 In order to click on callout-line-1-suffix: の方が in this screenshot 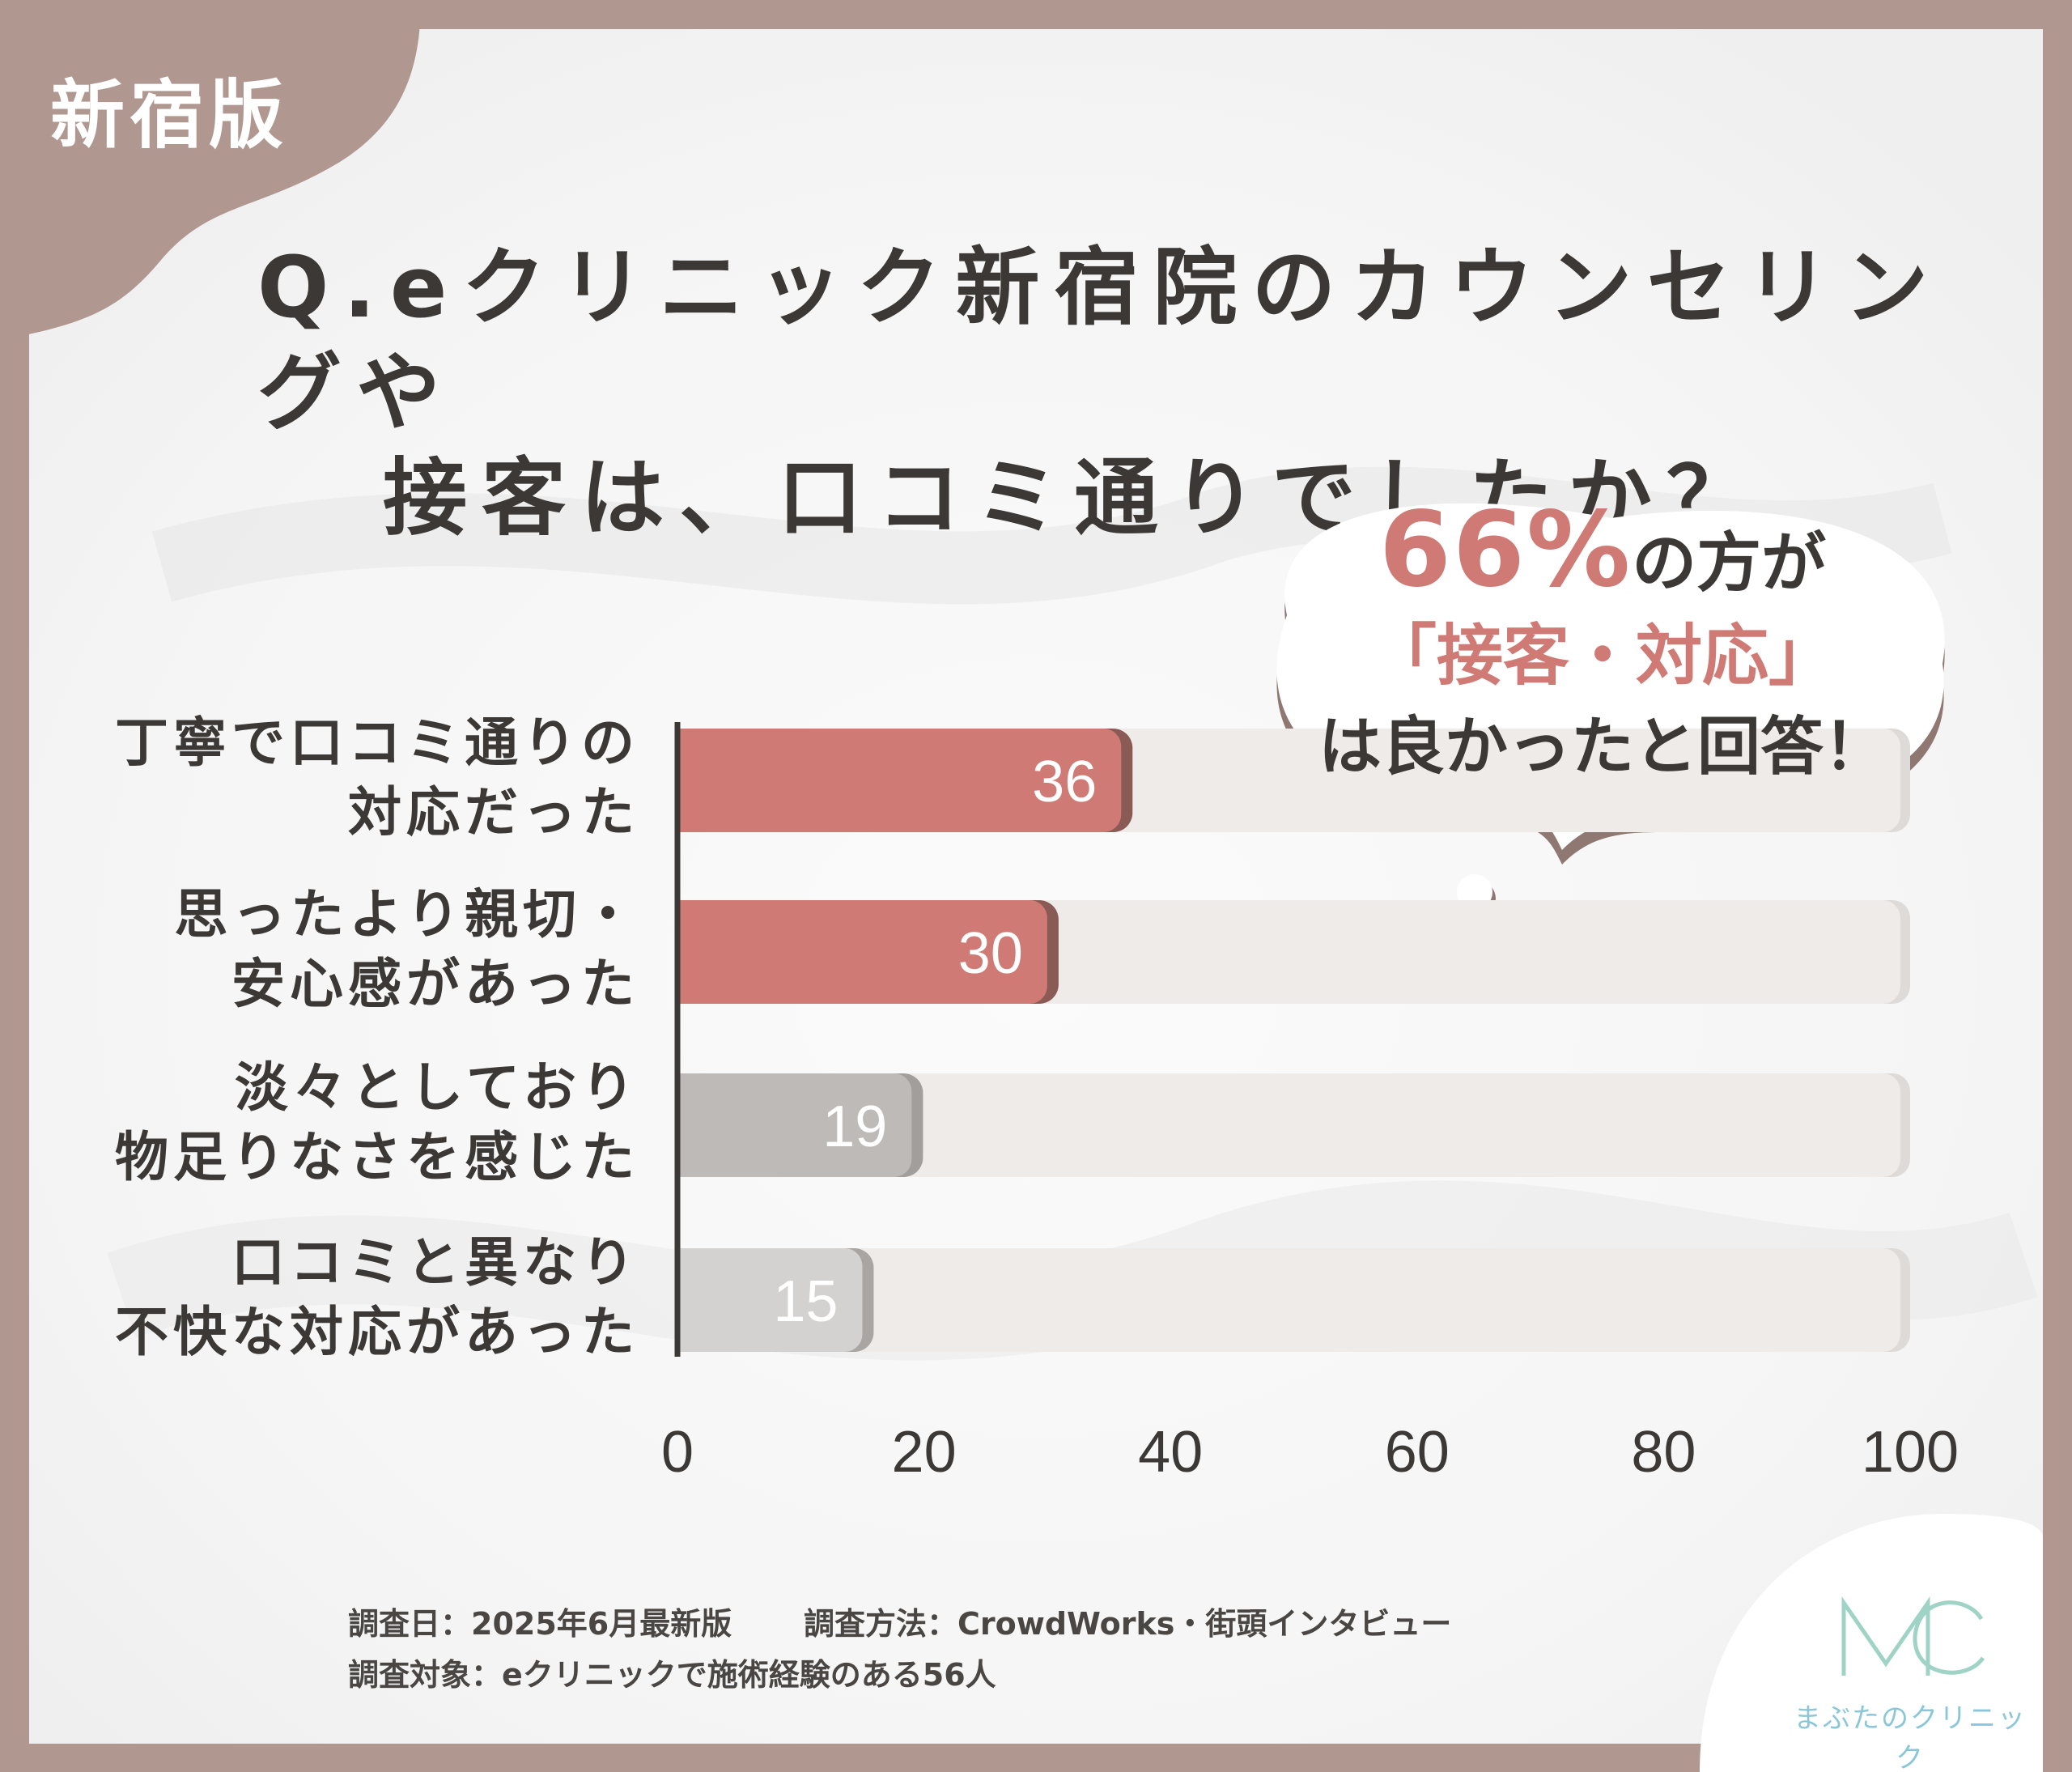, I will do `click(1729, 563)`.